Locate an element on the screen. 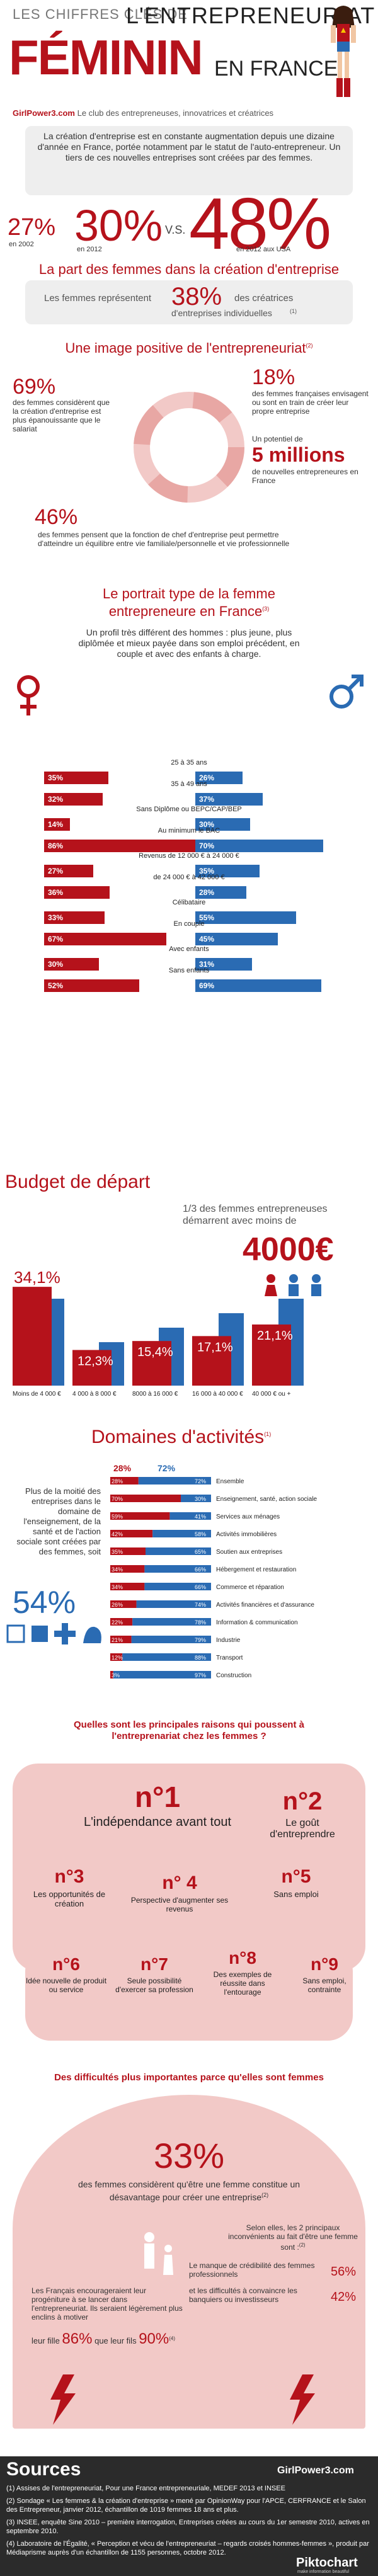 The width and height of the screenshot is (378, 2576). portrait-category-label: Sans Diplôme ou BEPC/CAP/BEP is located at coordinates (189, 809).